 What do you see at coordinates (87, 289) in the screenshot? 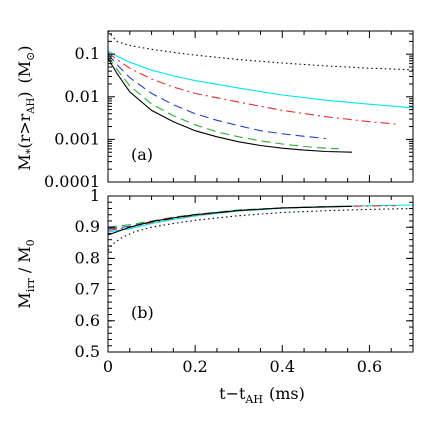
I see `panel-b-ytick-label: 0.7` at bounding box center [87, 289].